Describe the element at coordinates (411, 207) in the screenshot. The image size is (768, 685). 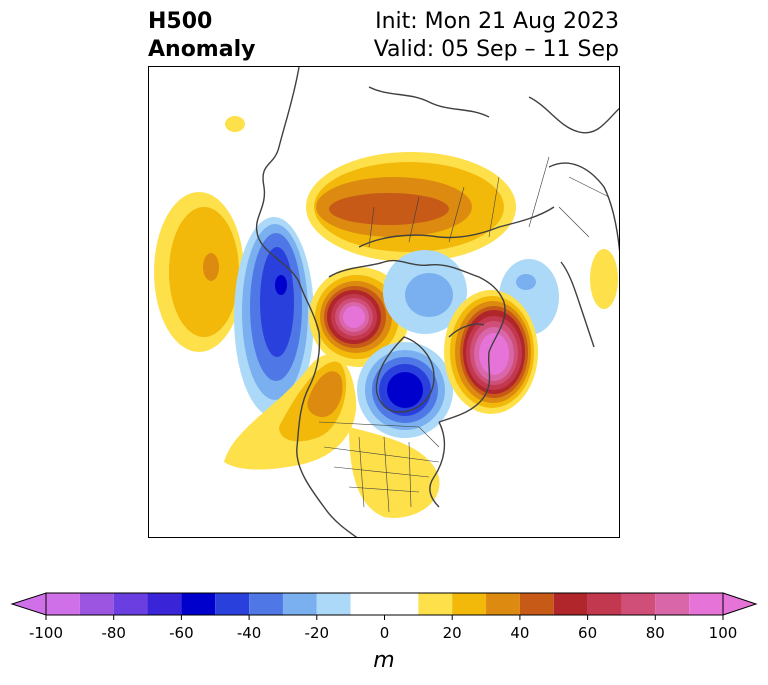
I see `anomaly-siberian-ridge` at that location.